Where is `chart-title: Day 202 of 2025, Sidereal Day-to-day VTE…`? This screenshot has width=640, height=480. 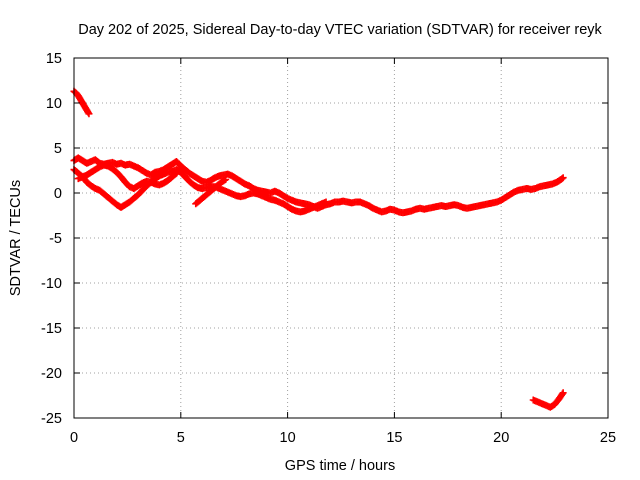 chart-title: Day 202 of 2025, Sidereal Day-to-day VTE… is located at coordinates (340, 30).